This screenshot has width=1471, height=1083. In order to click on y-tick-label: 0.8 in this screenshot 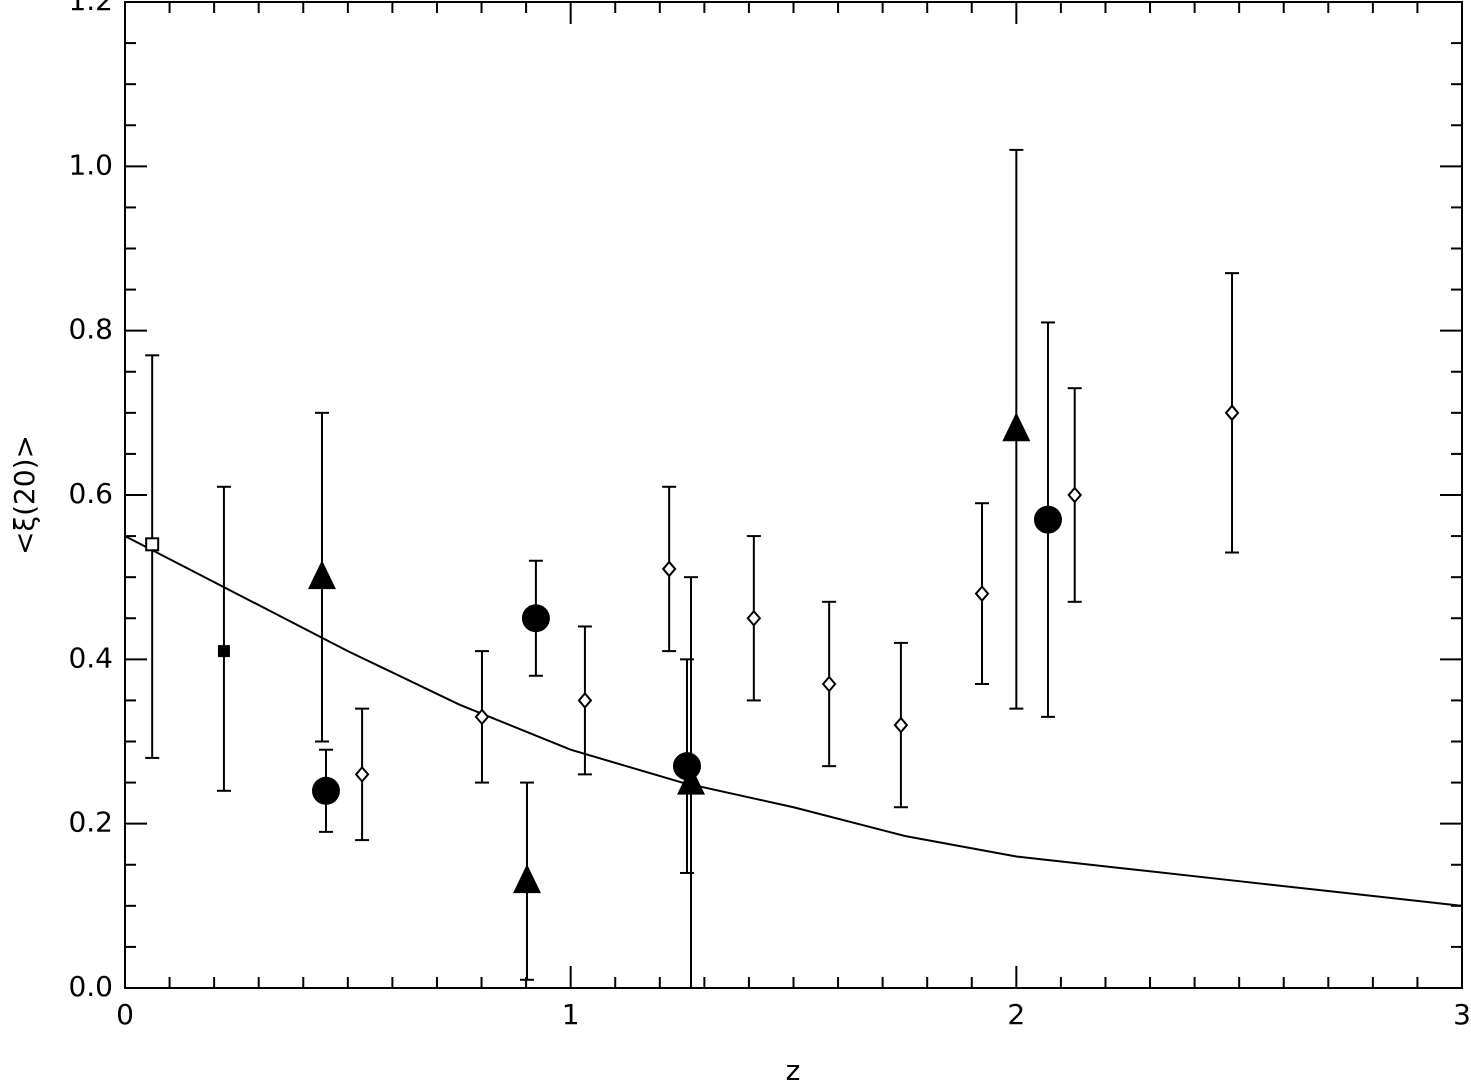, I will do `click(90, 329)`.